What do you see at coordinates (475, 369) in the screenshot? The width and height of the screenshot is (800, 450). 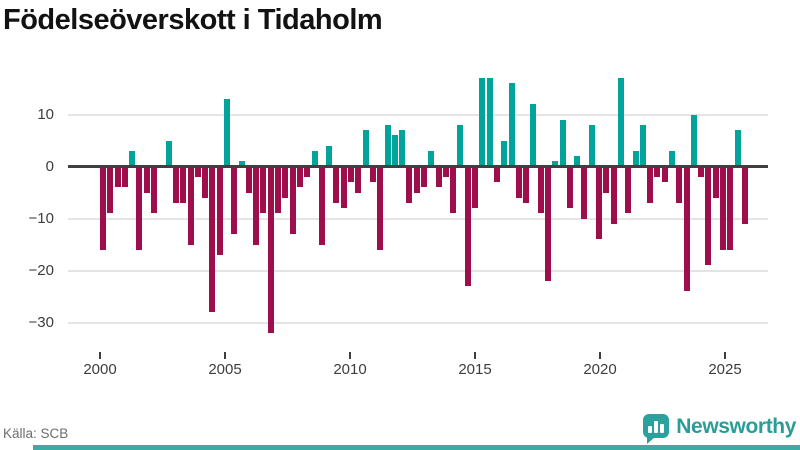 I see `x-axis-label: 2015` at bounding box center [475, 369].